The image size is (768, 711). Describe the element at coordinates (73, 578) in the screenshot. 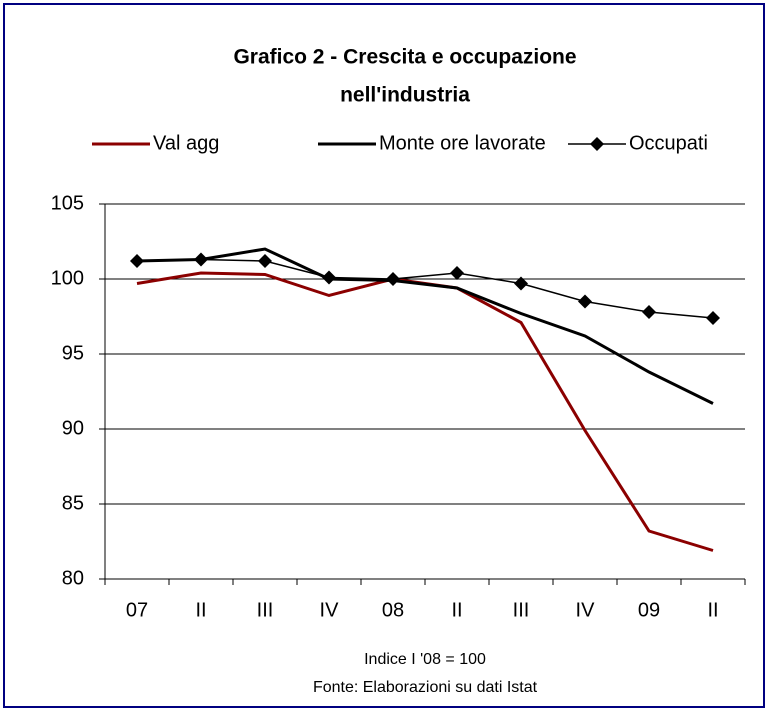

I see `y-tick-label: 80` at that location.